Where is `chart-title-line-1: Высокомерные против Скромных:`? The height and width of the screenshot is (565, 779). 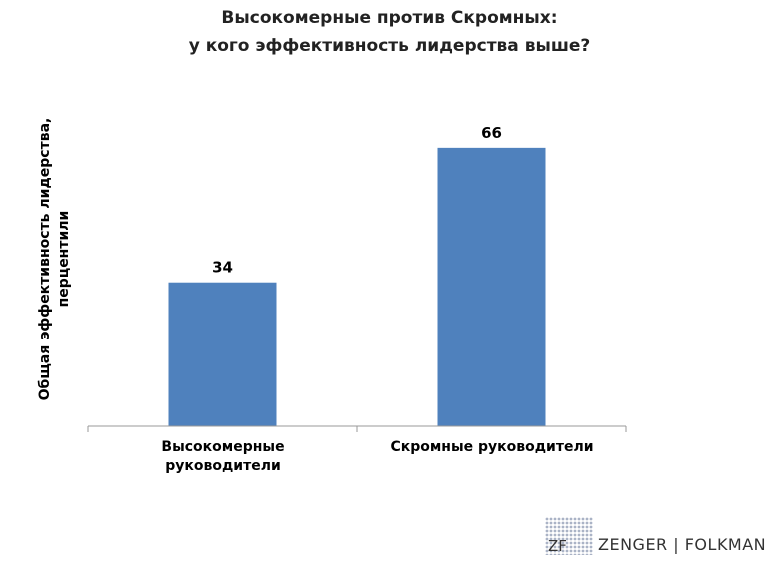
chart-title-line-1: Высокомерные против Скромных: is located at coordinates (389, 18).